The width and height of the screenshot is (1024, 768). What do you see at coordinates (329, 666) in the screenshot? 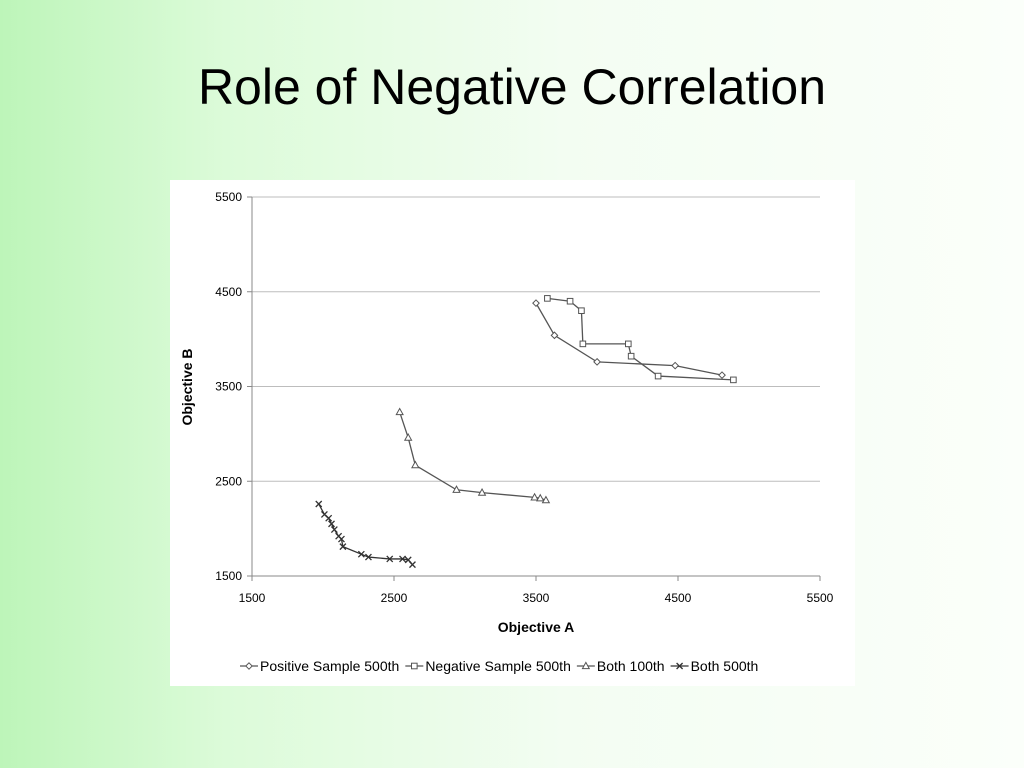
I see `legend-label: Positive Sample 500th` at bounding box center [329, 666].